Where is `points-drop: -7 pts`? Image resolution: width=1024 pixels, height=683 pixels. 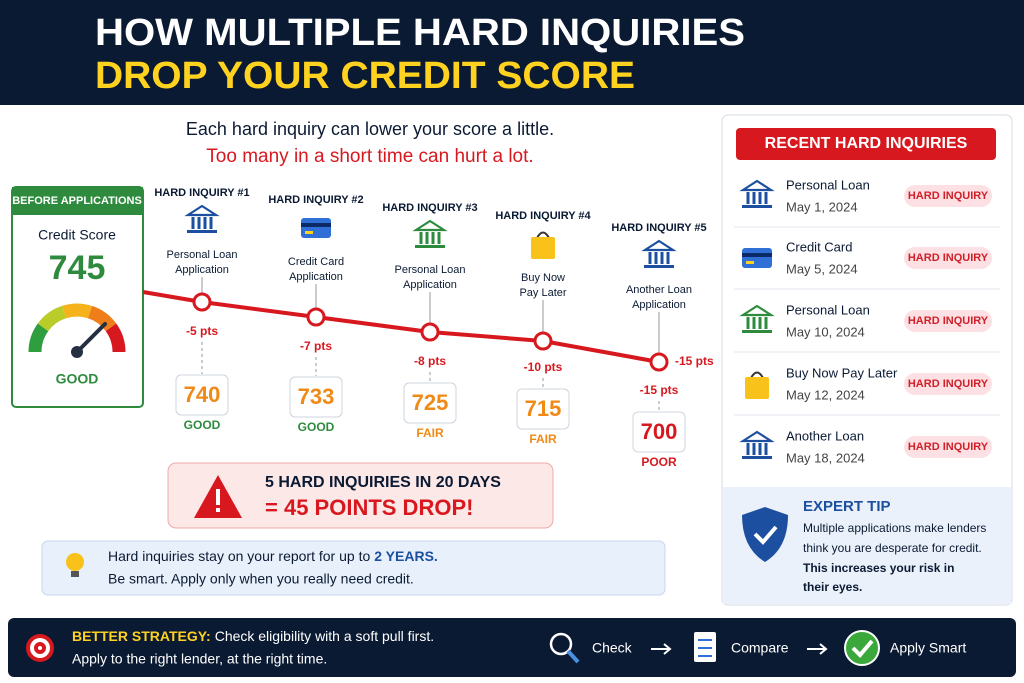 points-drop: -7 pts is located at coordinates (316, 346).